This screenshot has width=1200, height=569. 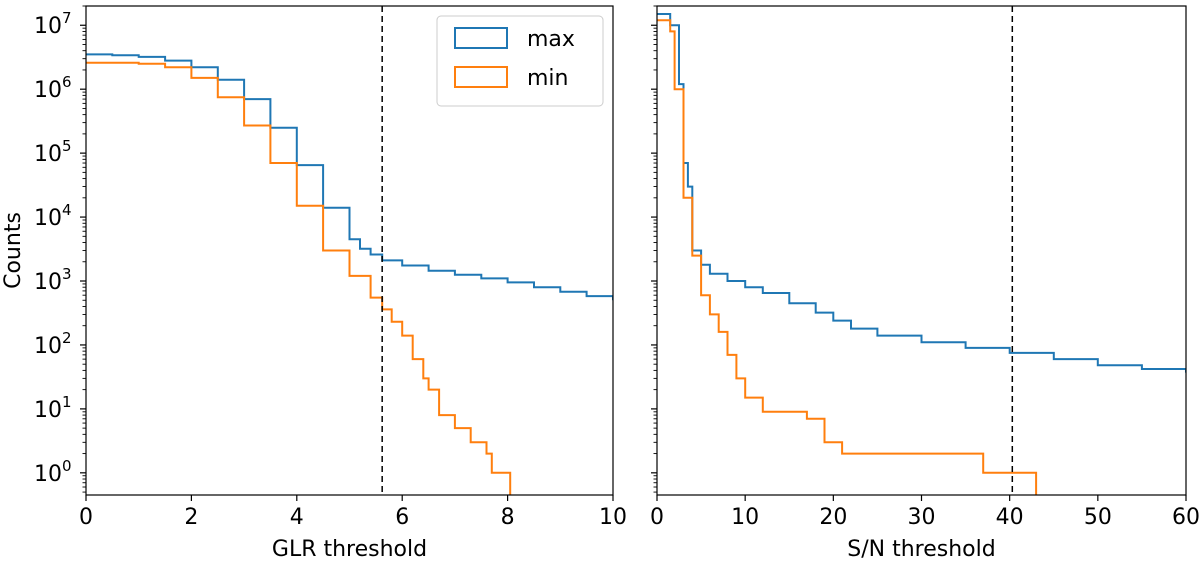 What do you see at coordinates (922, 517) in the screenshot?
I see `x-tick-label: 30` at bounding box center [922, 517].